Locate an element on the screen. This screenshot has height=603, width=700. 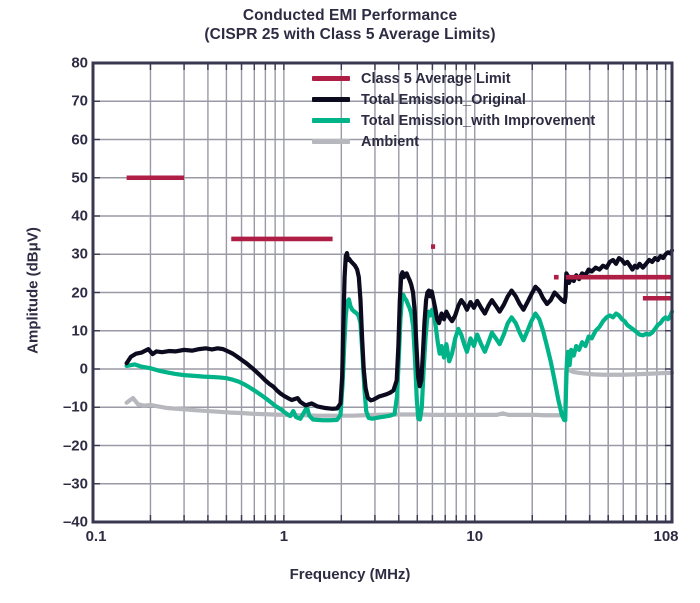
y-tick-label: 60 is located at coordinates (79, 139).